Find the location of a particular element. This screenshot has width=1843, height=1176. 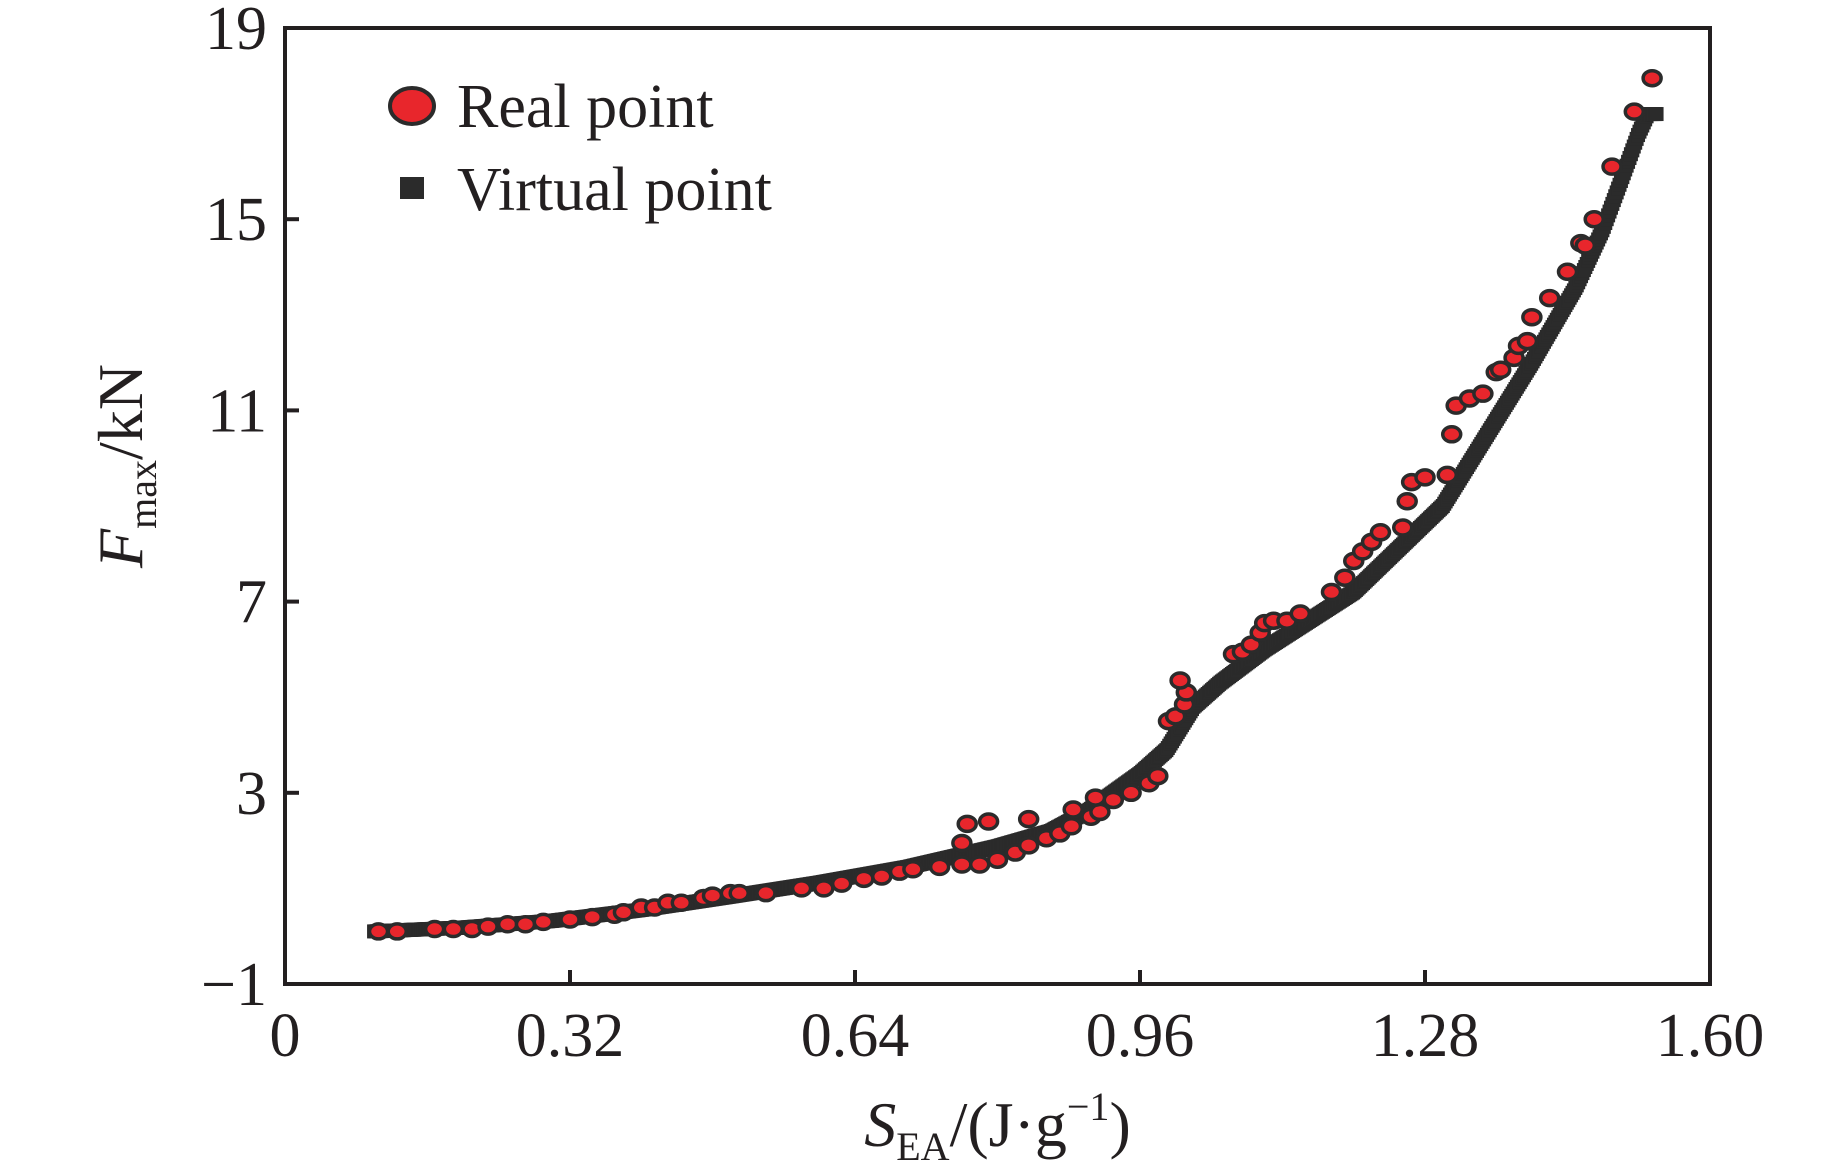

x-axis-title-close: ) is located at coordinates (1119, 1124).